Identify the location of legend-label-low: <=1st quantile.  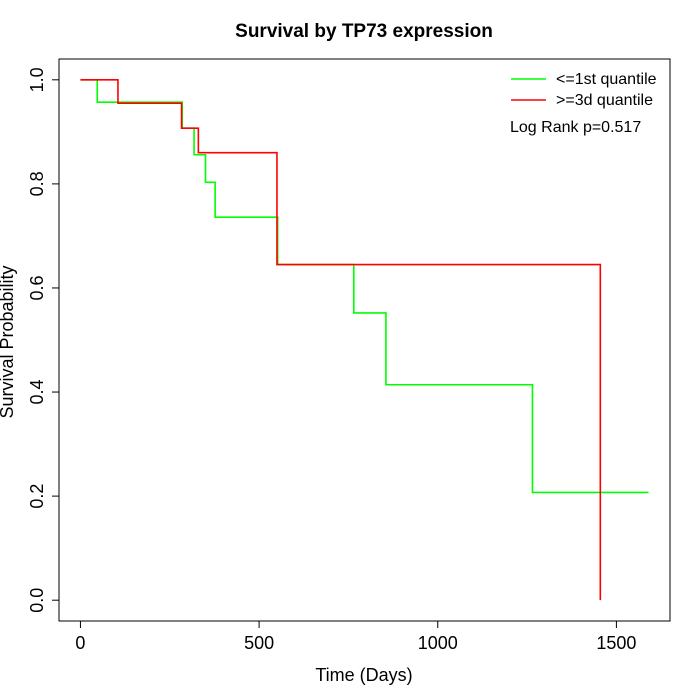
(606, 79).